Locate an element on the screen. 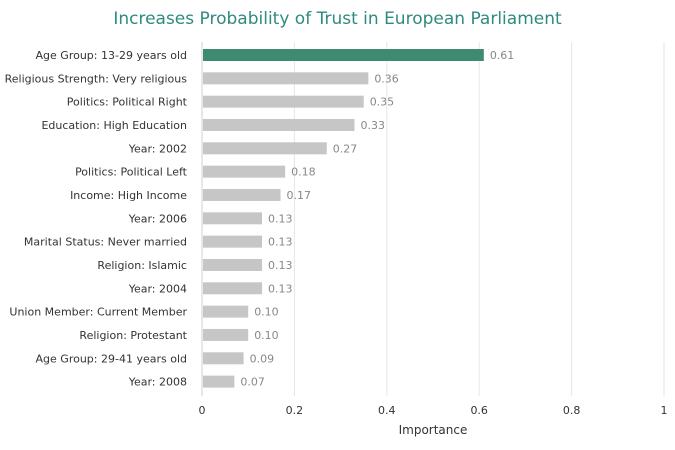 This screenshot has width=675, height=450. x-tick-label: 0.8 is located at coordinates (572, 410).